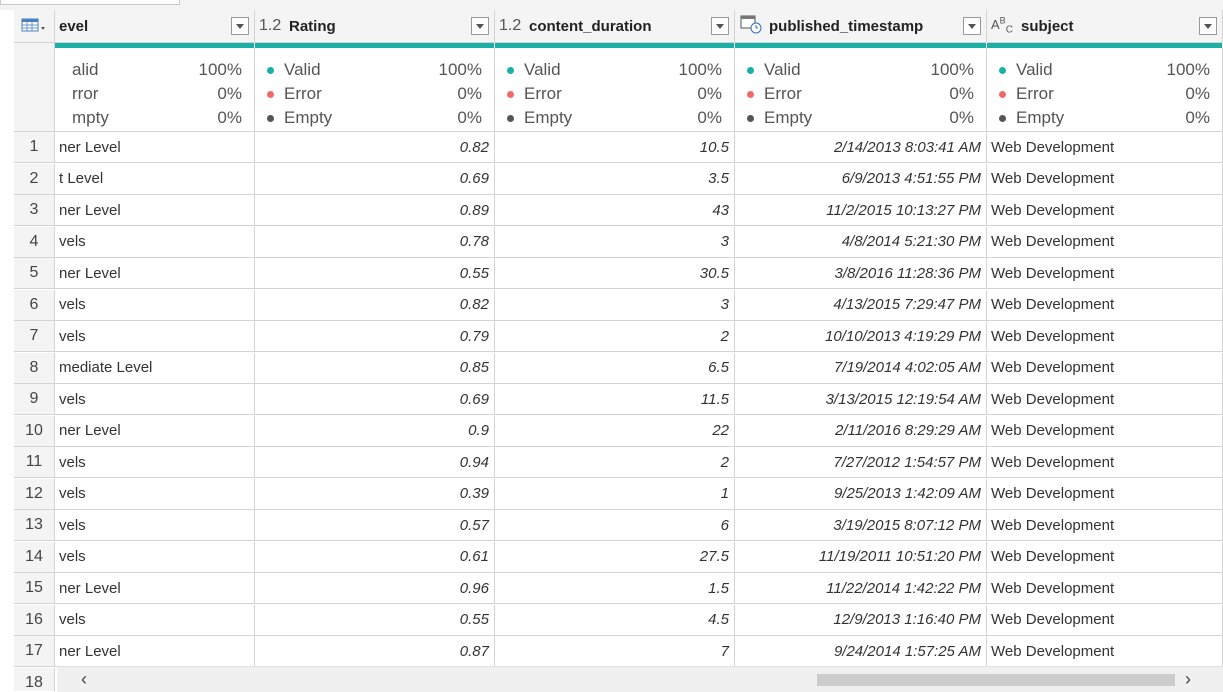 The image size is (1223, 692). What do you see at coordinates (615, 179) in the screenshot?
I see `table-cell-duration: 3.5` at bounding box center [615, 179].